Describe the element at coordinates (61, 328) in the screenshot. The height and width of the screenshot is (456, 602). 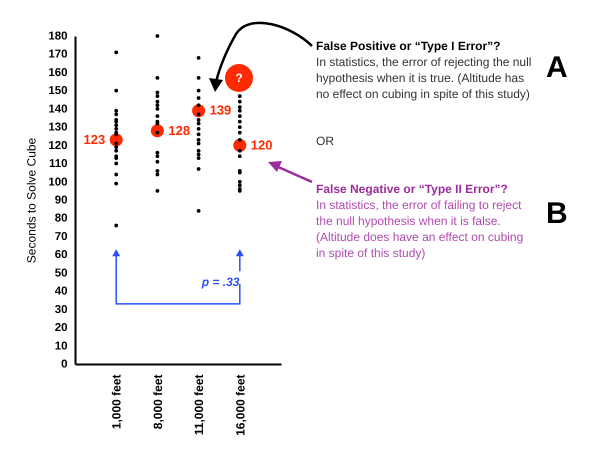
I see `y-tick-label: 20` at that location.